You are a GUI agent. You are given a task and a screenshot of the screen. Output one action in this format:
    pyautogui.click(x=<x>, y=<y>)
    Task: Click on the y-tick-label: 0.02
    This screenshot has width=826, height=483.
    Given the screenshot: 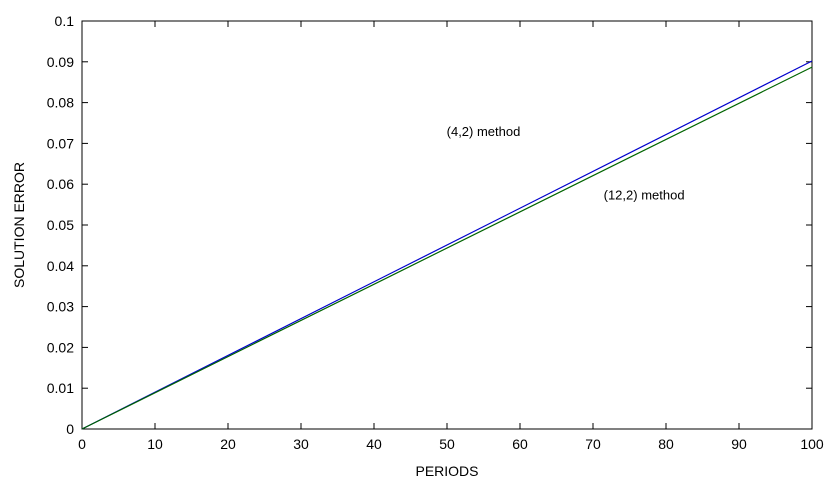 What is the action you would take?
    pyautogui.click(x=60, y=347)
    